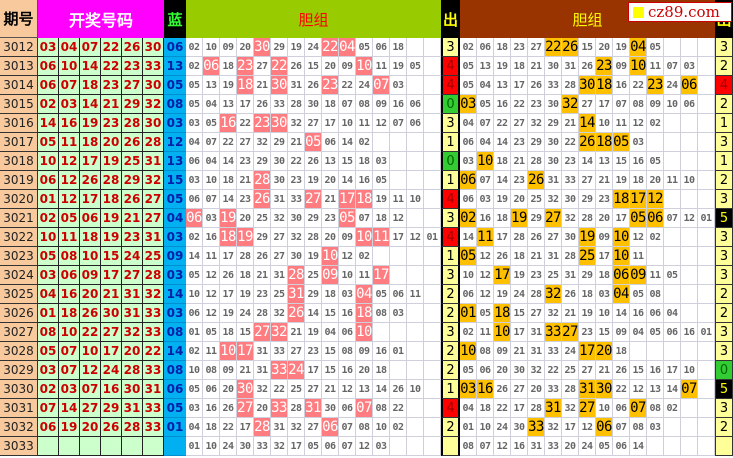  I want to click on dan-right-number: 01, so click(706, 218).